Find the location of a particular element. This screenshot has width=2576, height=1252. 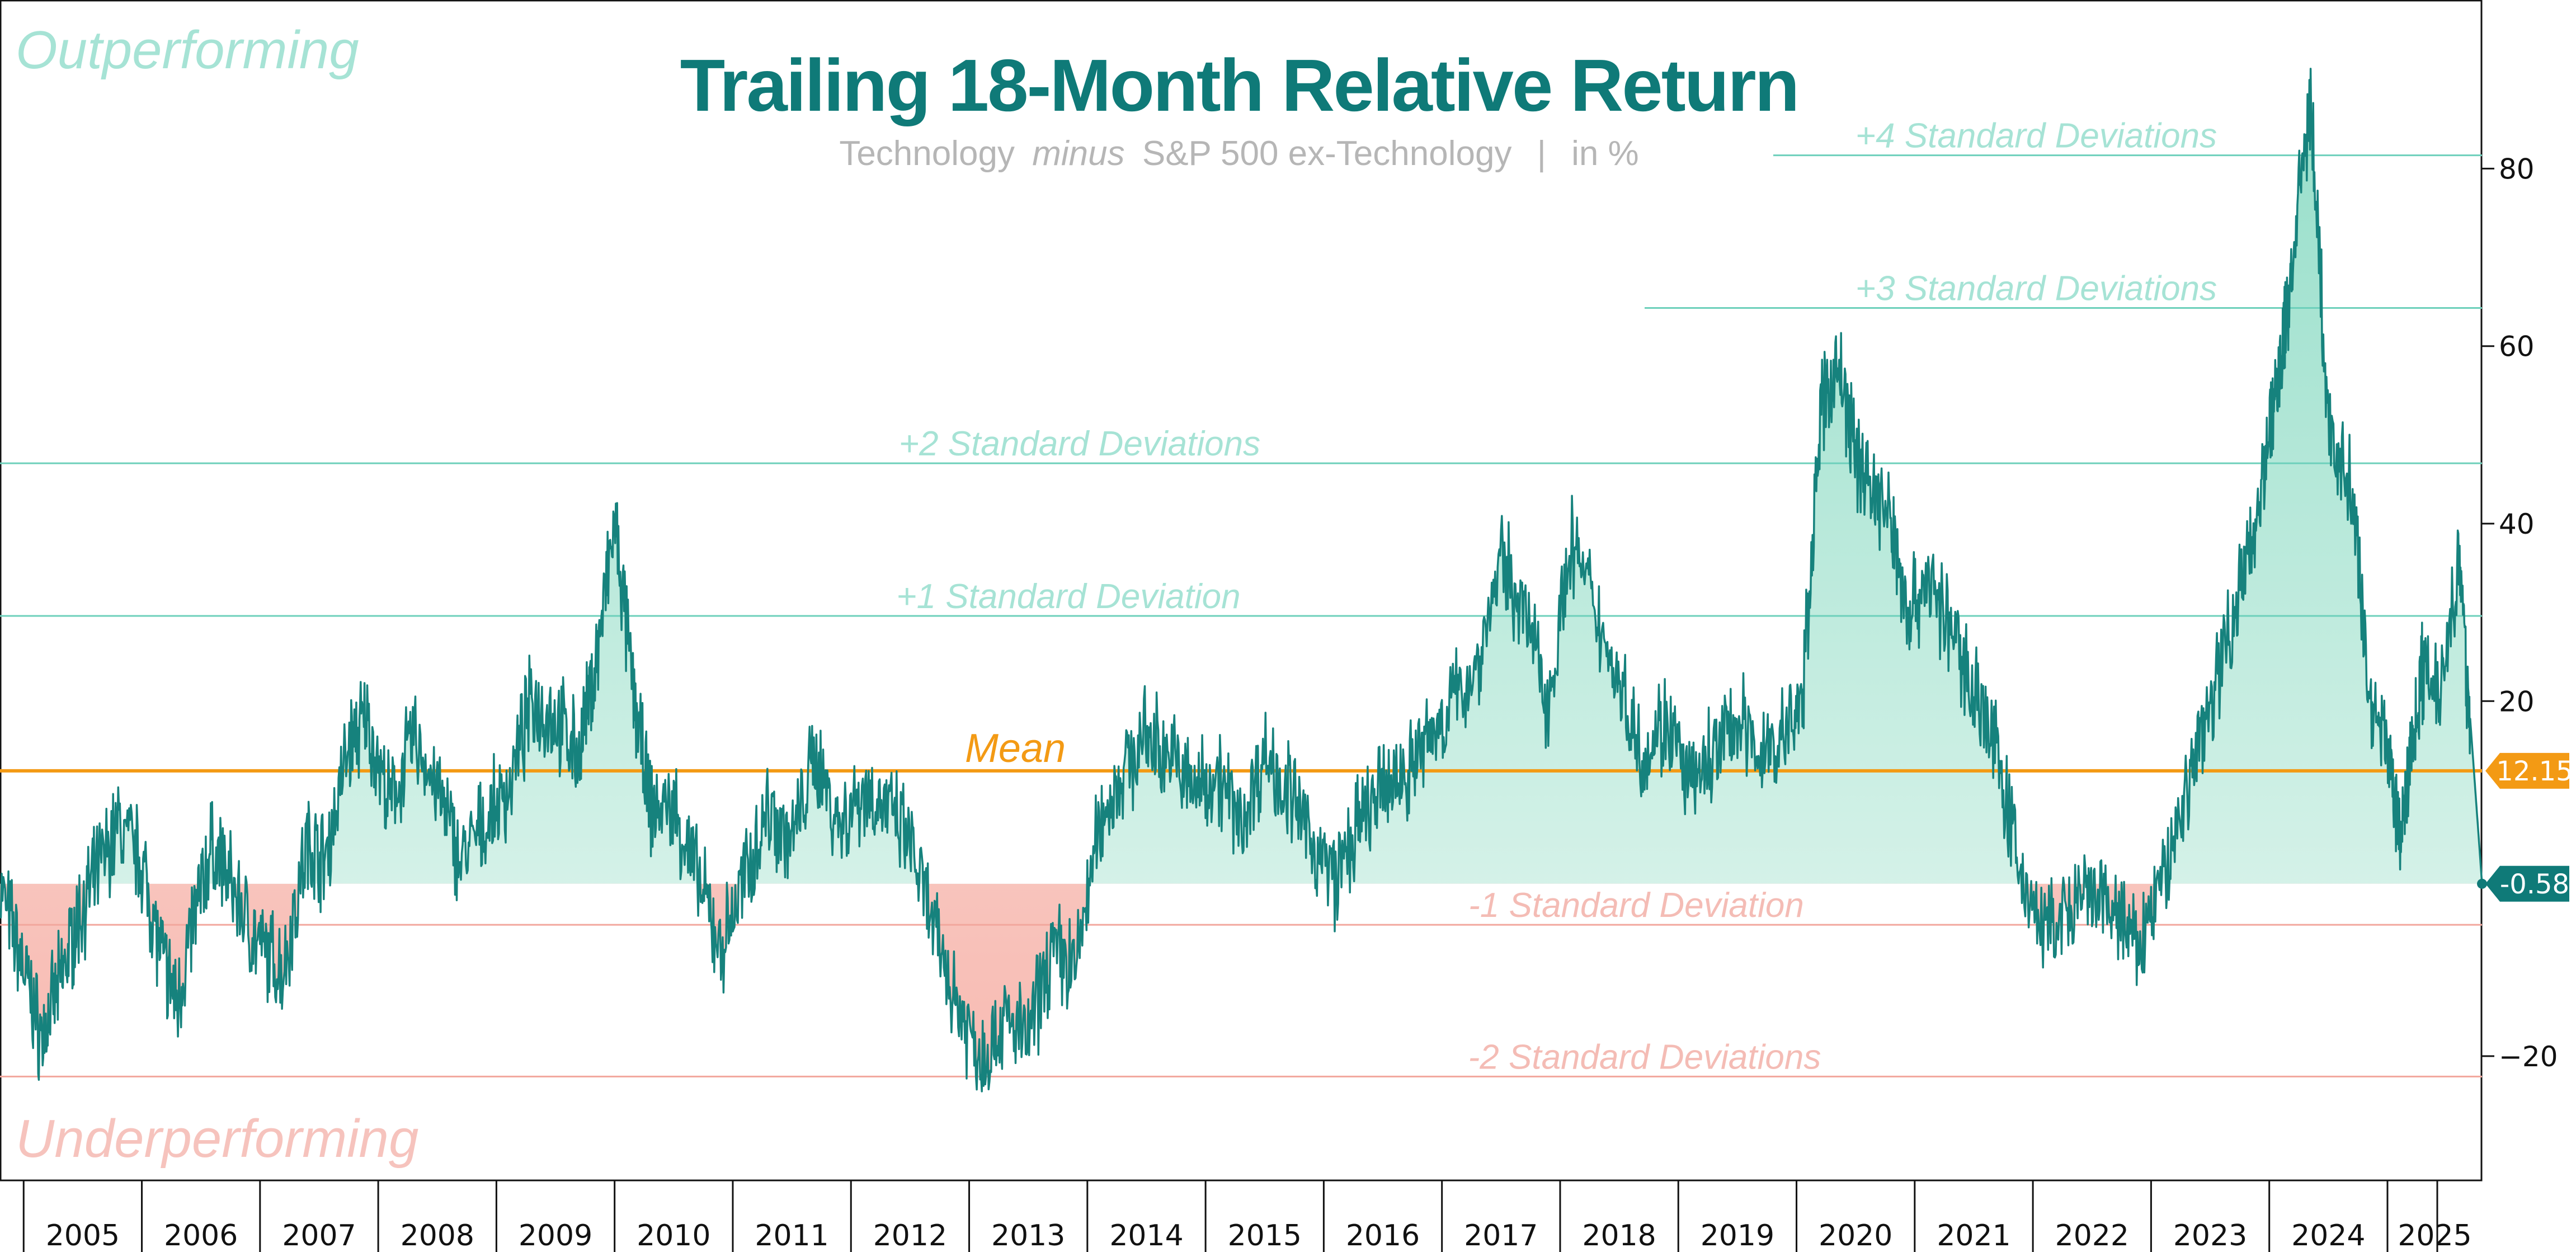

x-tick-label: 2025 is located at coordinates (2434, 1235).